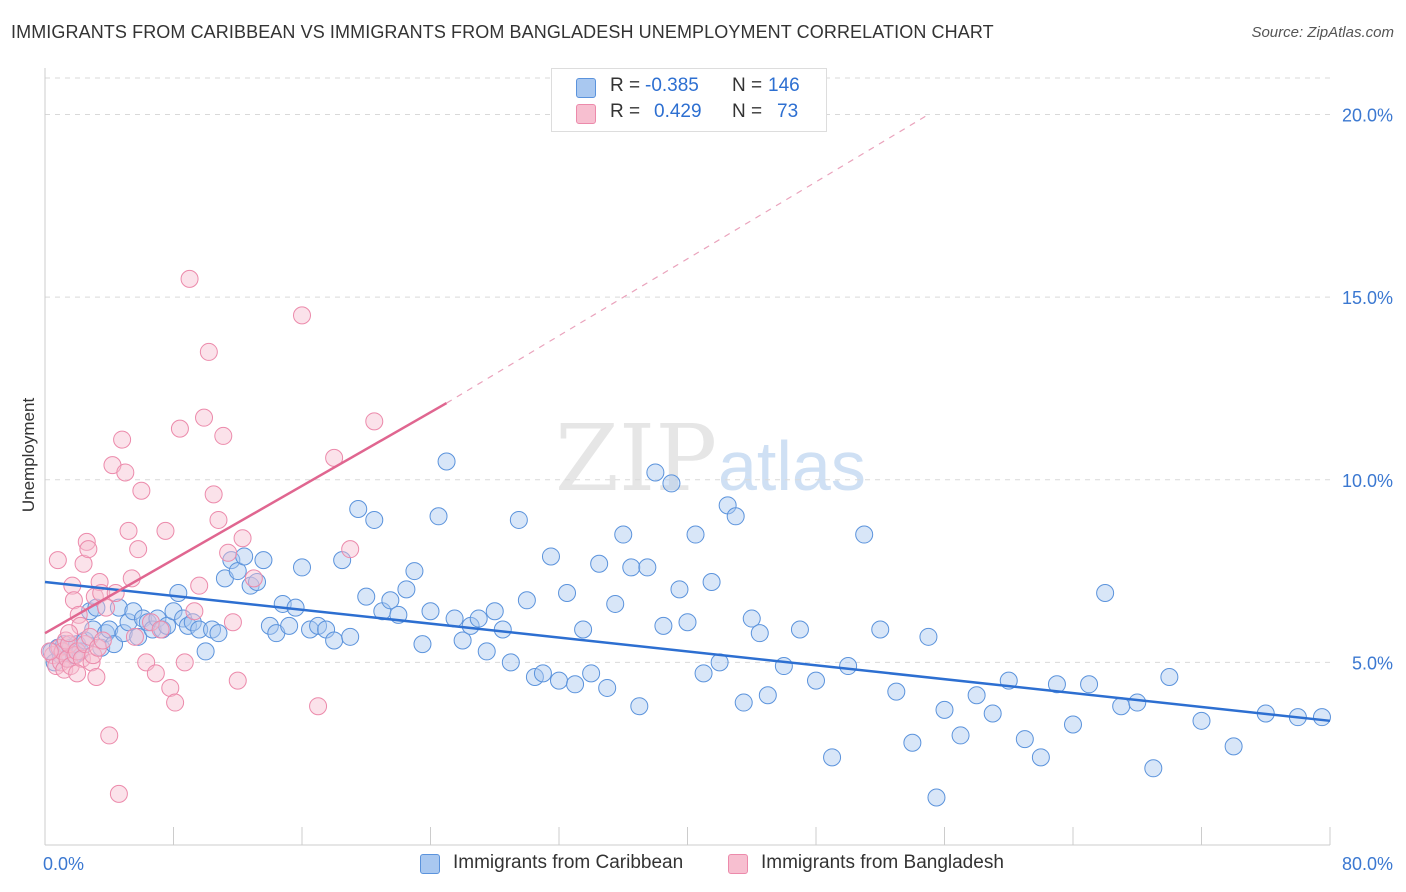 This screenshot has height=892, width=1406. I want to click on y-axis-label: Unemployment, so click(28, 455).